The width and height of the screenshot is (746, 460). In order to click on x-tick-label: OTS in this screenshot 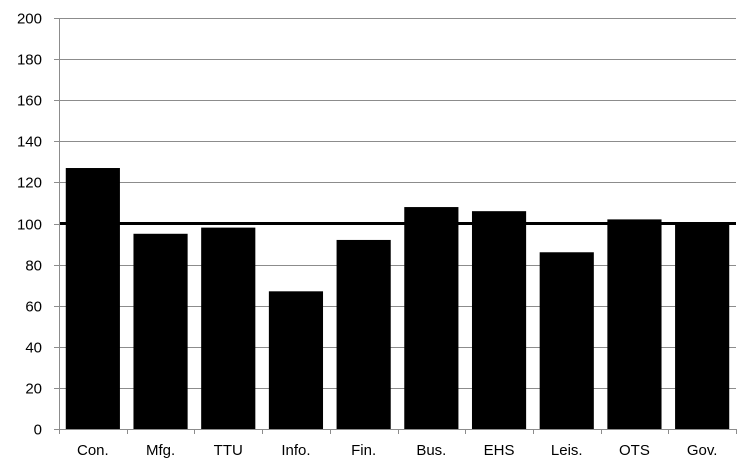, I will do `click(634, 450)`.